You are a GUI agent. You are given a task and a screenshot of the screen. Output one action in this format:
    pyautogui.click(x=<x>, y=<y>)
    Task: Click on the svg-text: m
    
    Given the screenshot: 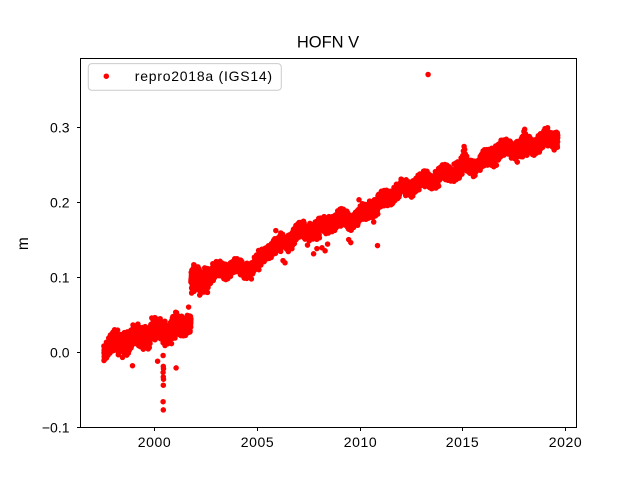 What is the action you would take?
    pyautogui.click(x=23, y=243)
    